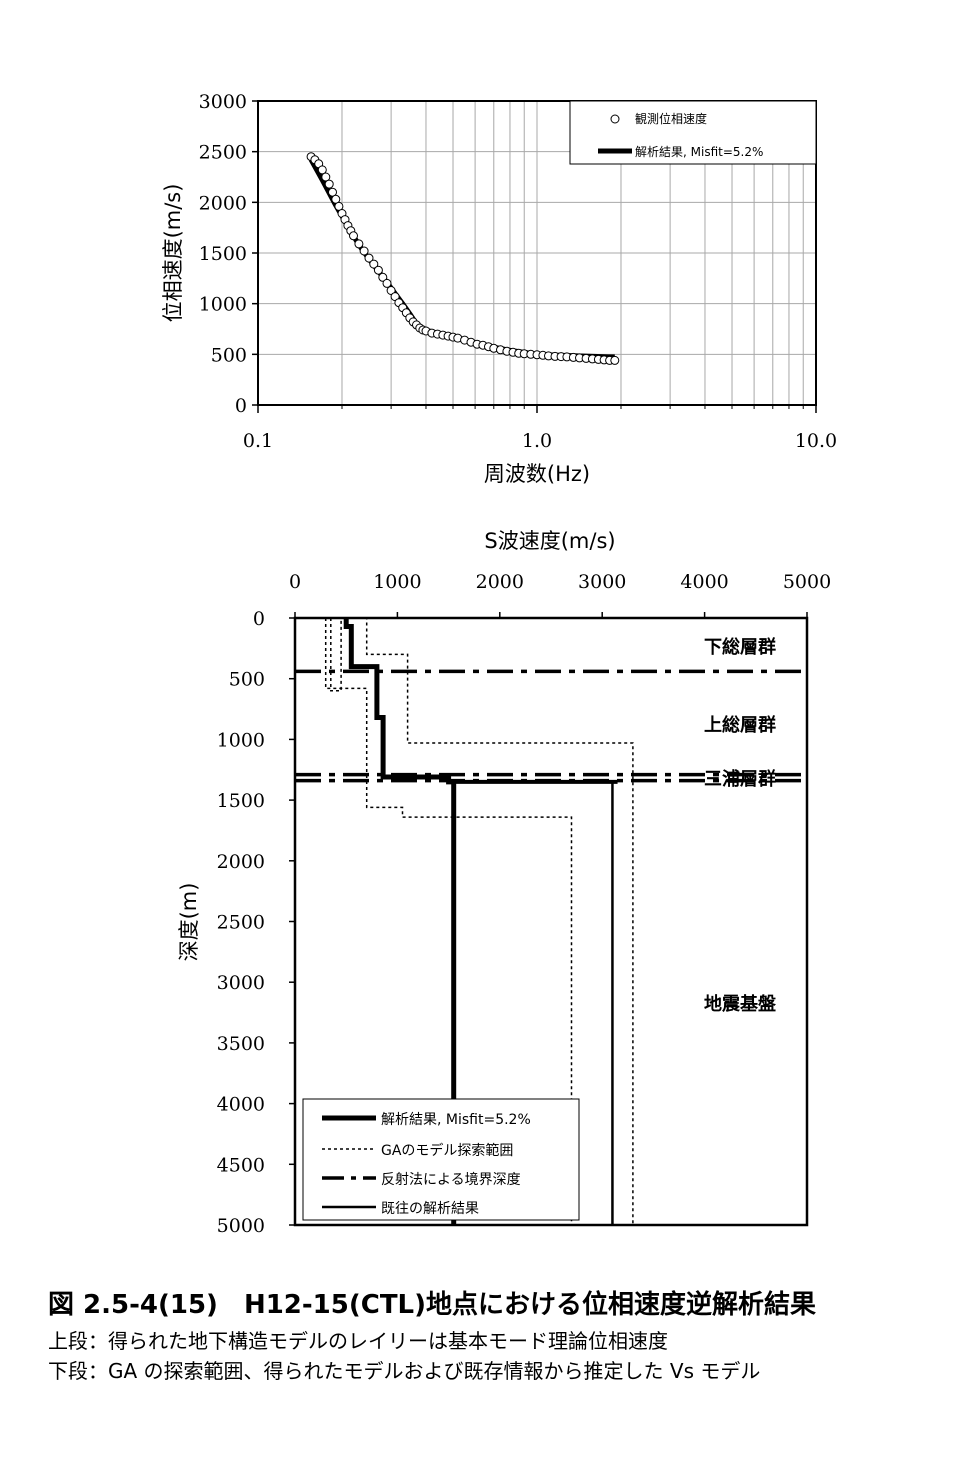  What do you see at coordinates (699, 152) in the screenshot?
I see `legend-label-analysis: 解析結果, Misfit=5.2%` at bounding box center [699, 152].